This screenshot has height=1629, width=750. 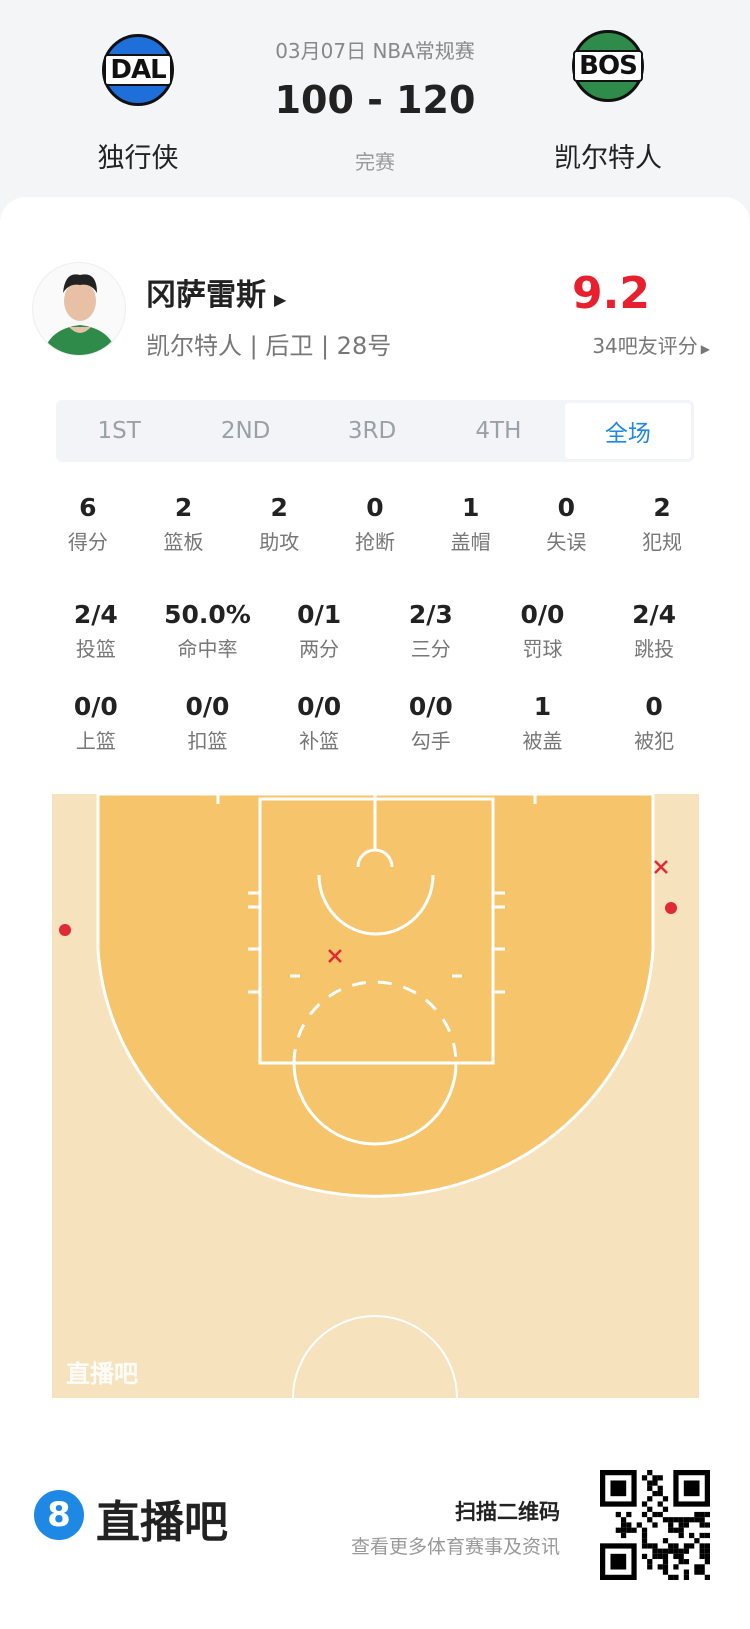 I want to click on stats-row-shooting: 2/4 投篮 50.0% 命中率 0/1 两分 2/3 三分 0/0 罚球 2/4 跳投, so click(x=375, y=631).